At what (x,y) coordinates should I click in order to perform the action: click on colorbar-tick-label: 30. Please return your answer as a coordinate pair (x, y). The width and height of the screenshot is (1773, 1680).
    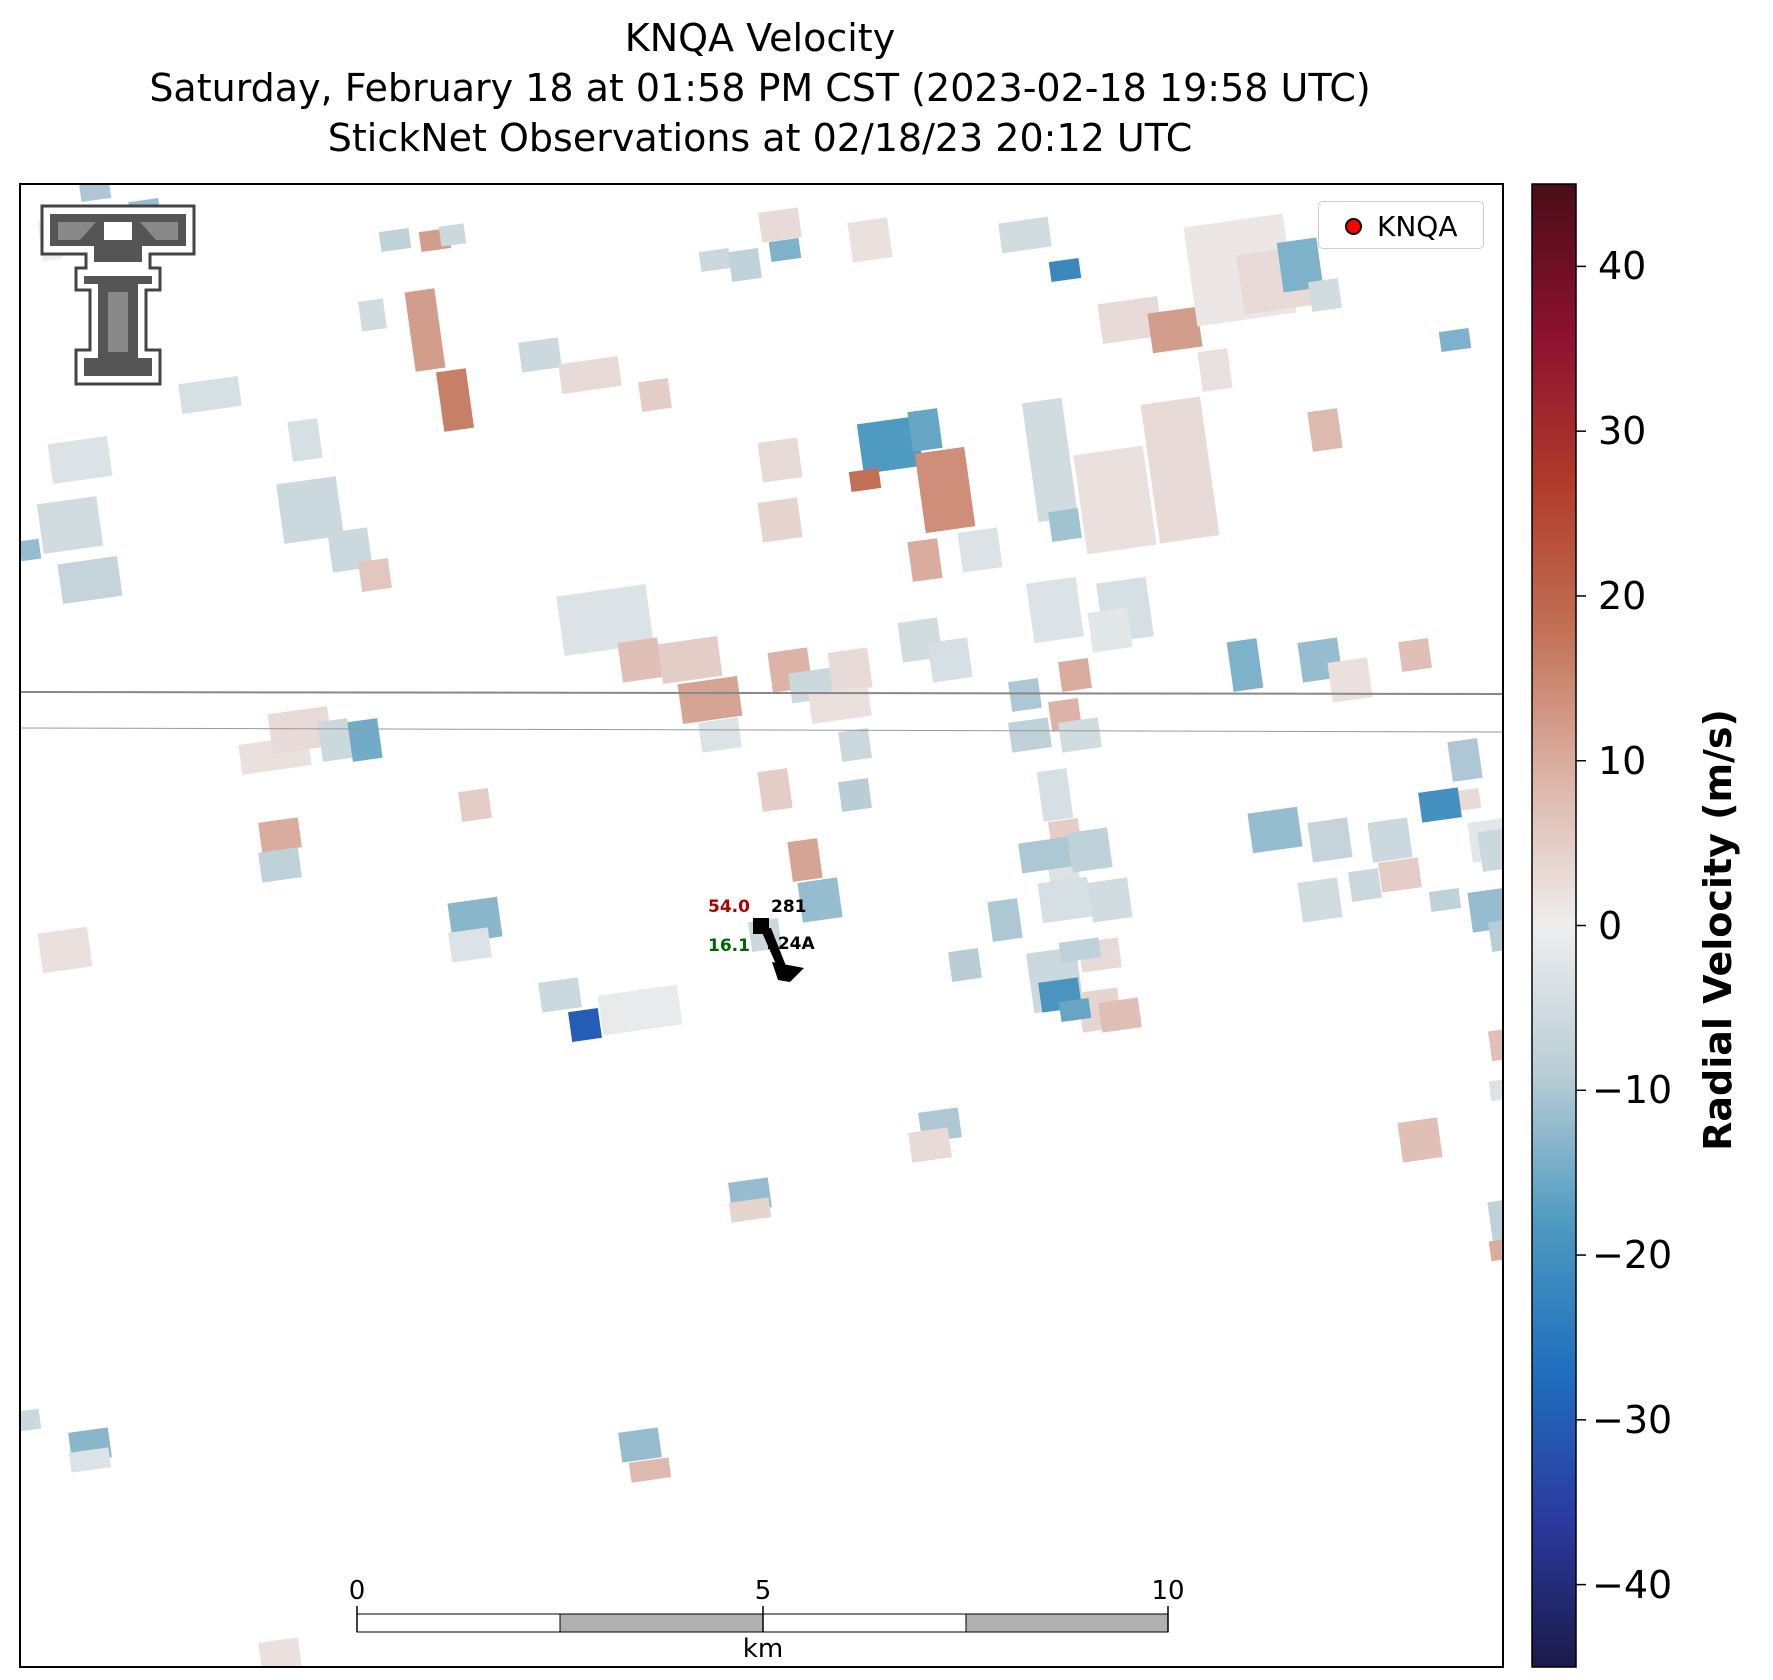
    Looking at the image, I should click on (1622, 431).